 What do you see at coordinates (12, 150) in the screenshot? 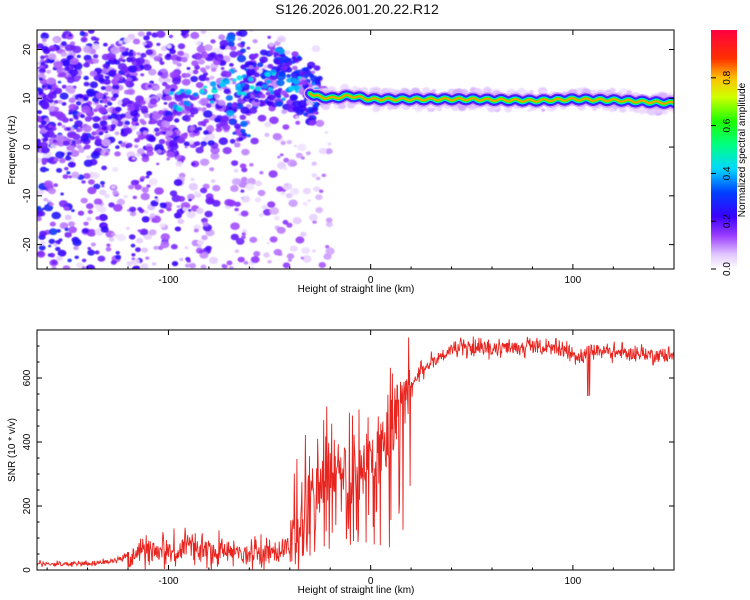
I see `spectrogram-y-label: Frequency (Hz)` at bounding box center [12, 150].